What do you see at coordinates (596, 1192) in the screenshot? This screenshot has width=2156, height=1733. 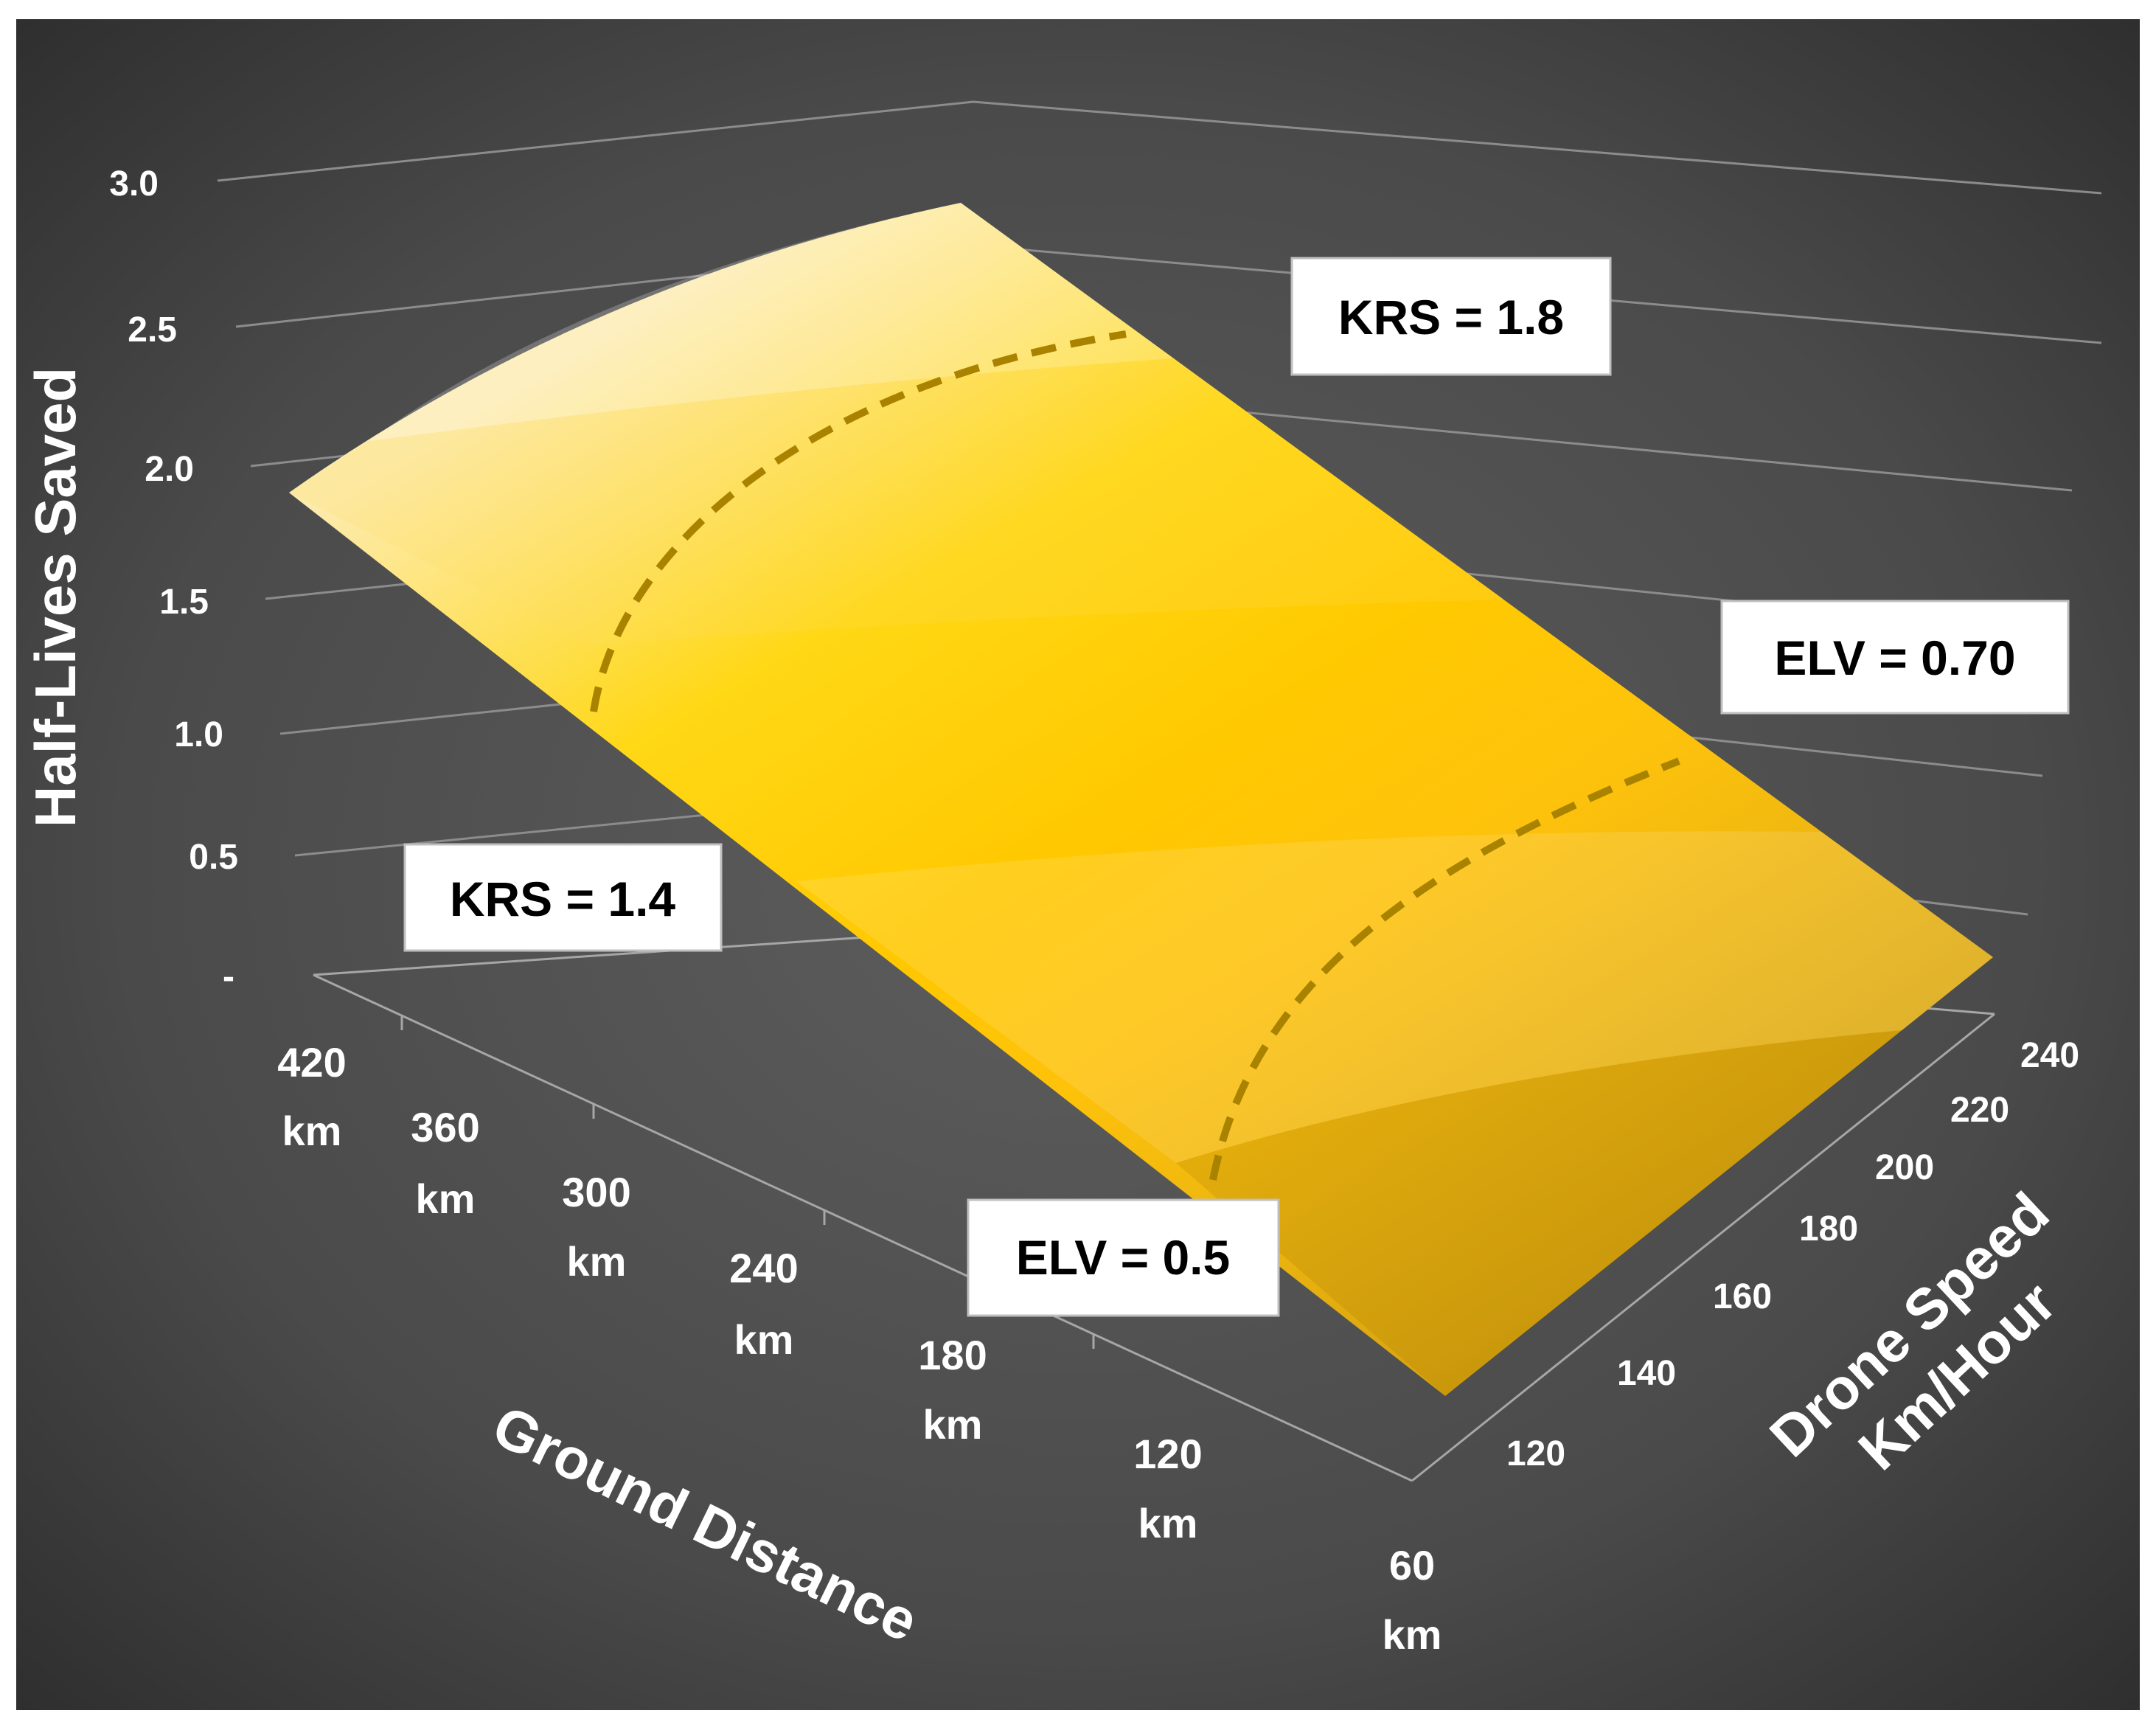 I see `x-tick-value: 300` at bounding box center [596, 1192].